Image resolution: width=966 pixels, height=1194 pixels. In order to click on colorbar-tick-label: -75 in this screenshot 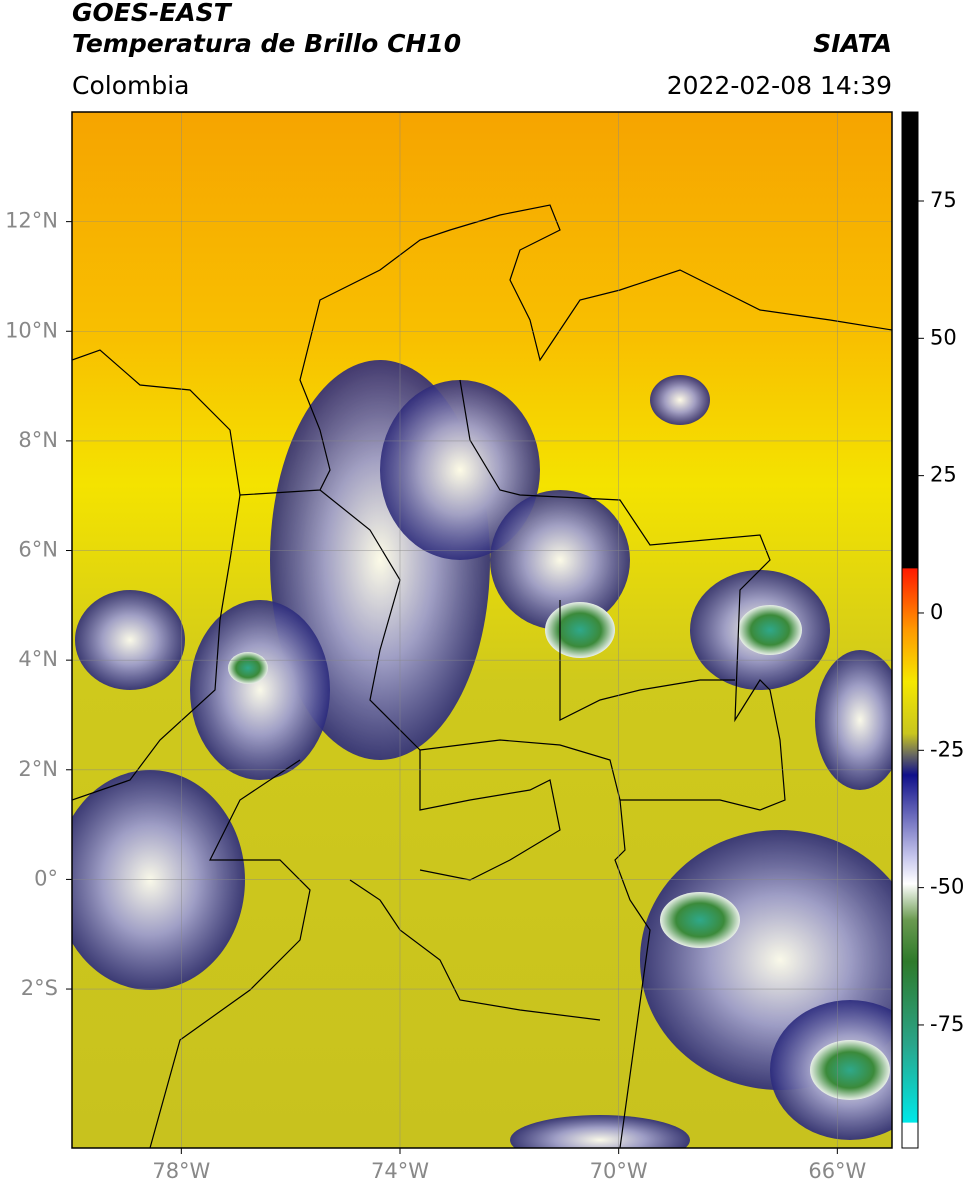, I will do `click(947, 1024)`.